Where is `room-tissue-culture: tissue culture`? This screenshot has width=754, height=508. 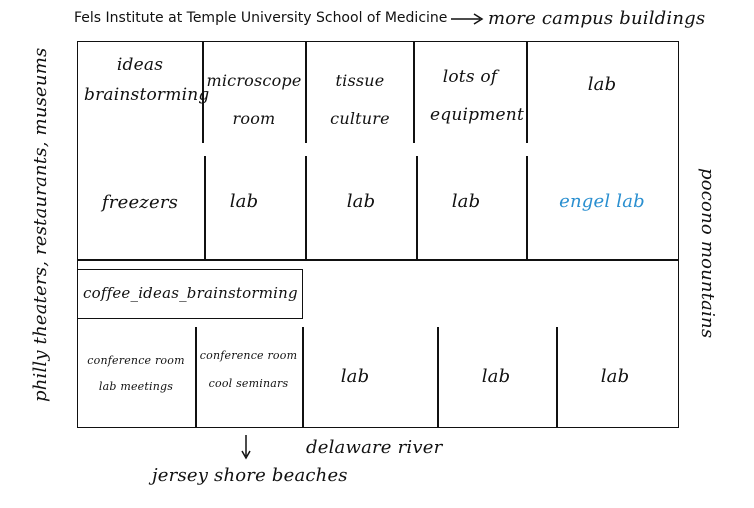
room-tissue-culture: tissue culture is located at coordinates (360, 99).